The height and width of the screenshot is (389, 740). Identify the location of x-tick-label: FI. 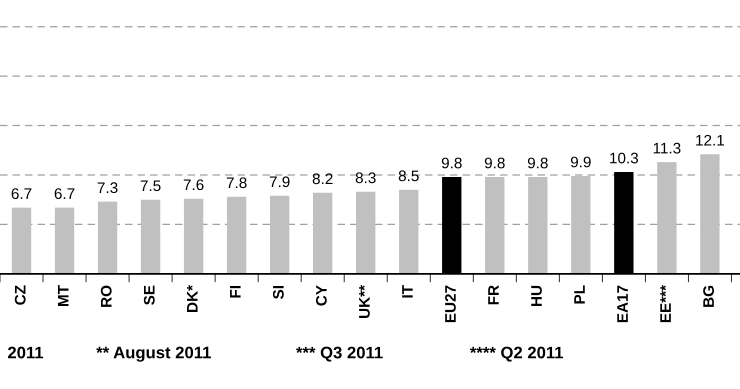
(235, 292).